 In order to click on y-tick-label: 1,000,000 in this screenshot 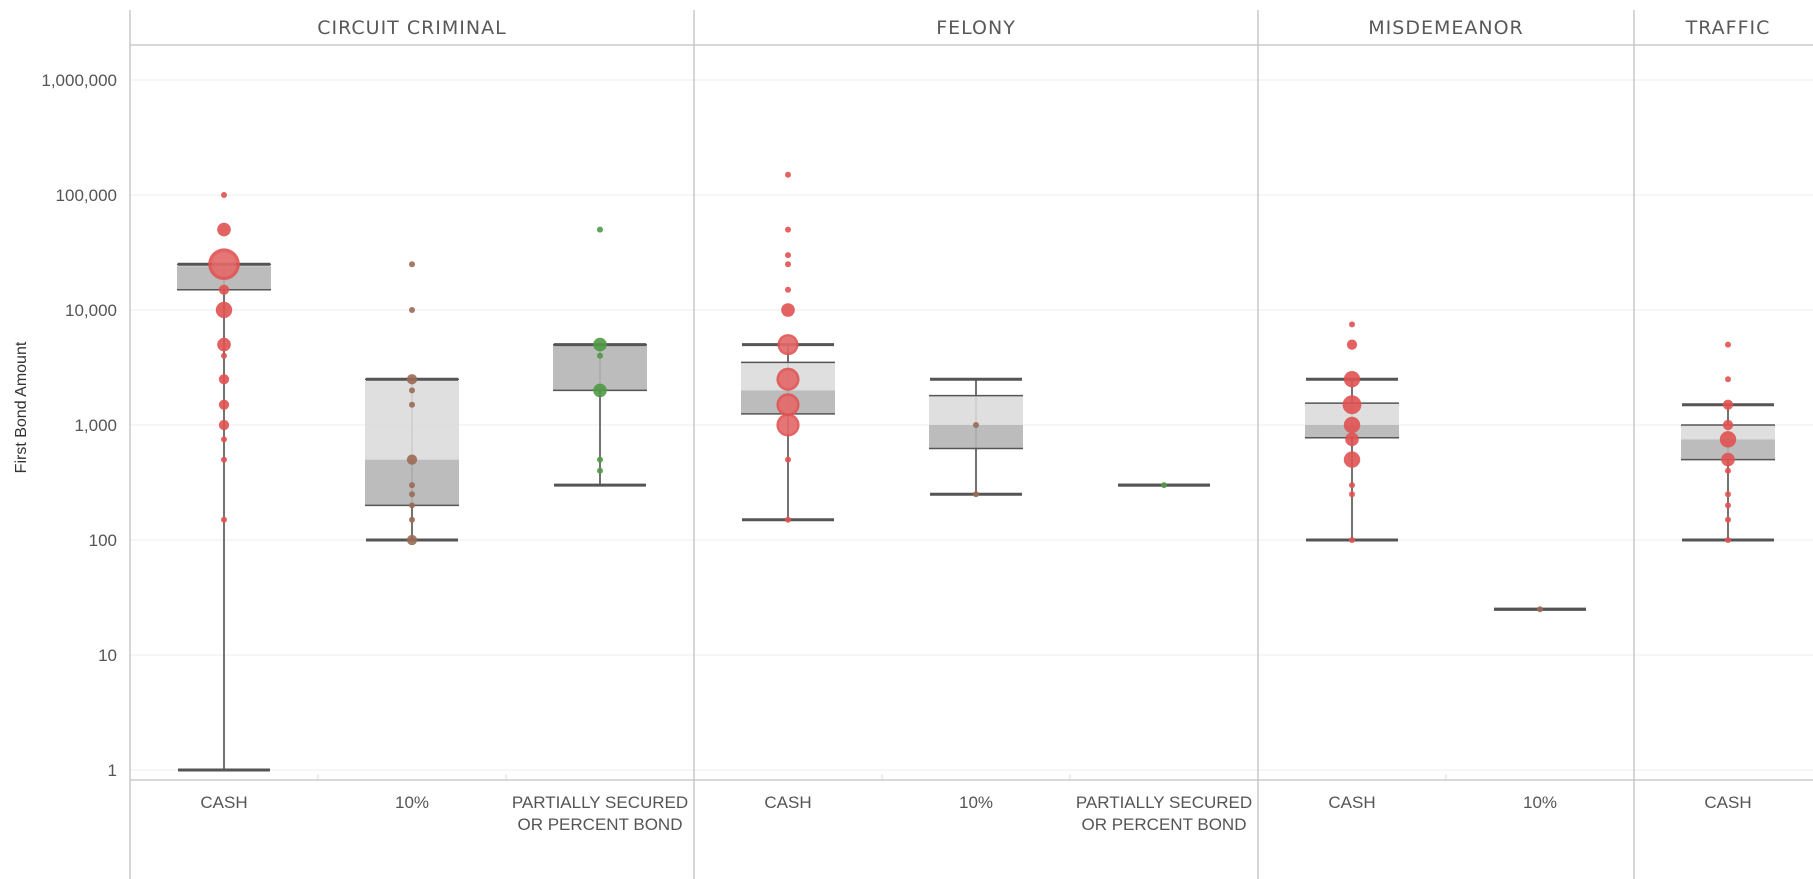, I will do `click(79, 80)`.